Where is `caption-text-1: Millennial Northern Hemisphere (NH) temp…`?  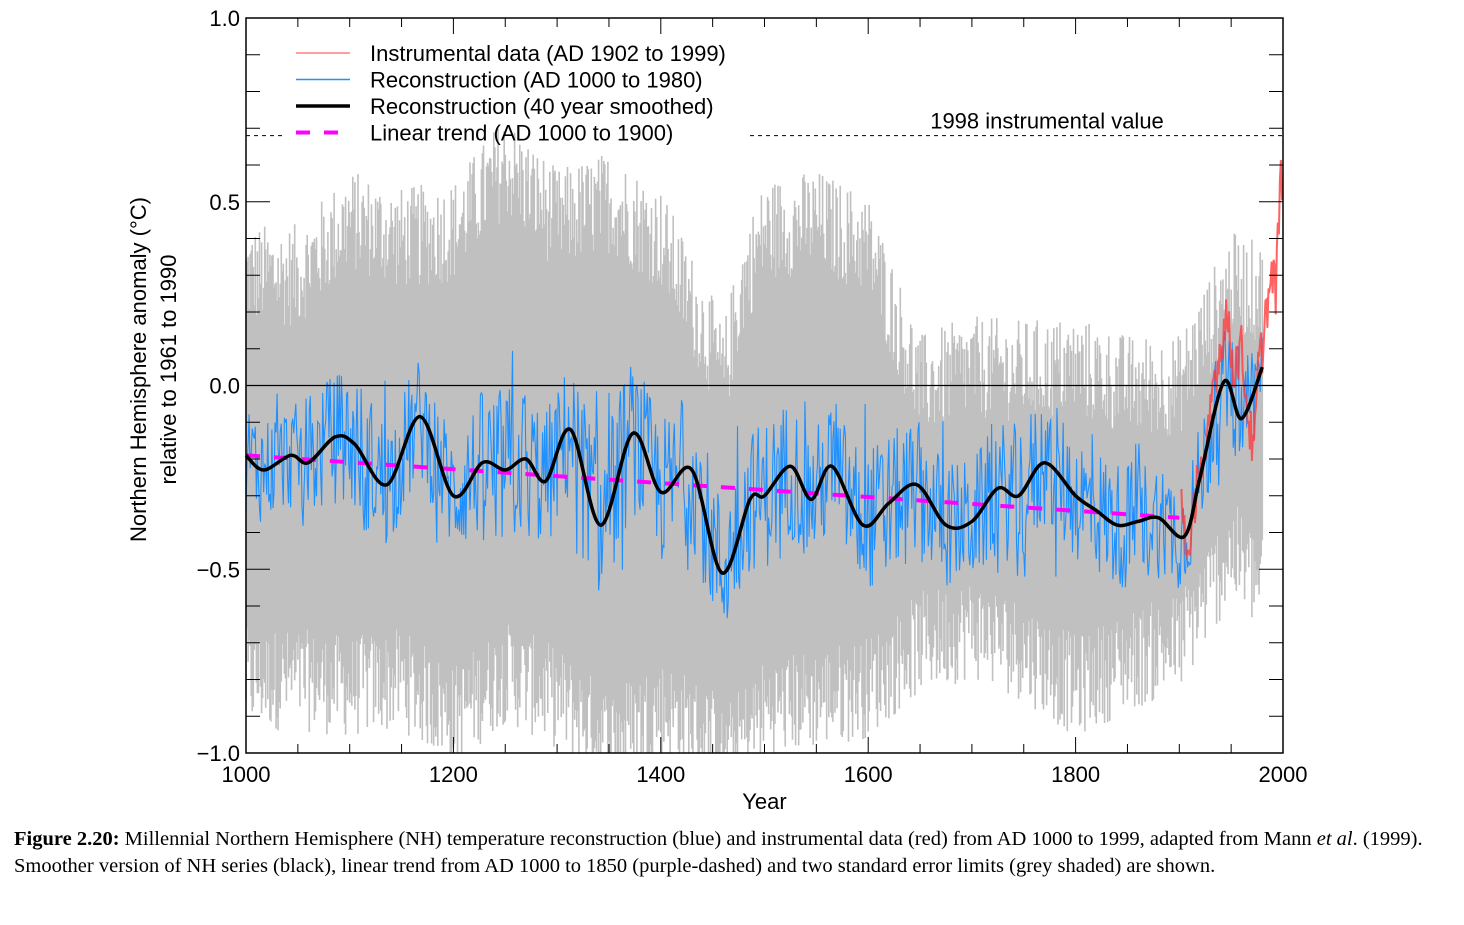 caption-text-1: Millennial Northern Hemisphere (NH) temp… is located at coordinates (718, 839).